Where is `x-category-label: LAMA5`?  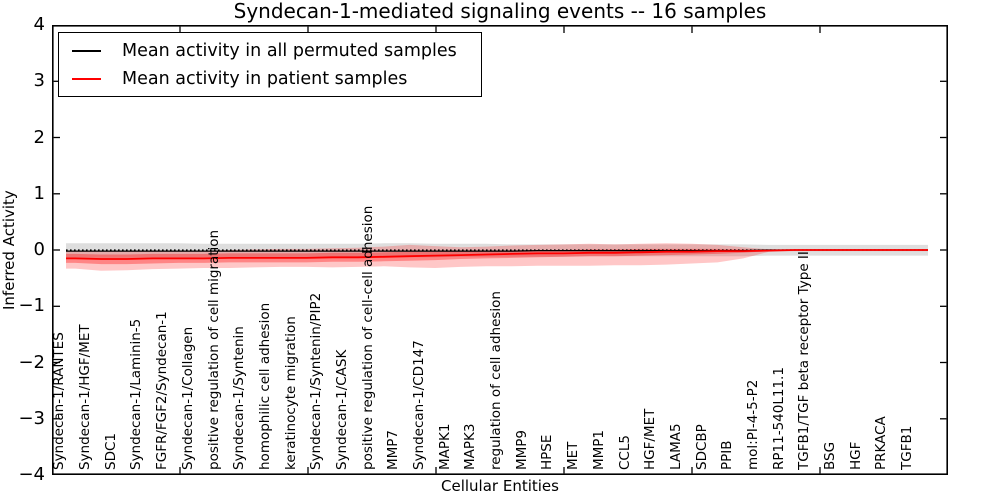 x-category-label: LAMA5 is located at coordinates (675, 446).